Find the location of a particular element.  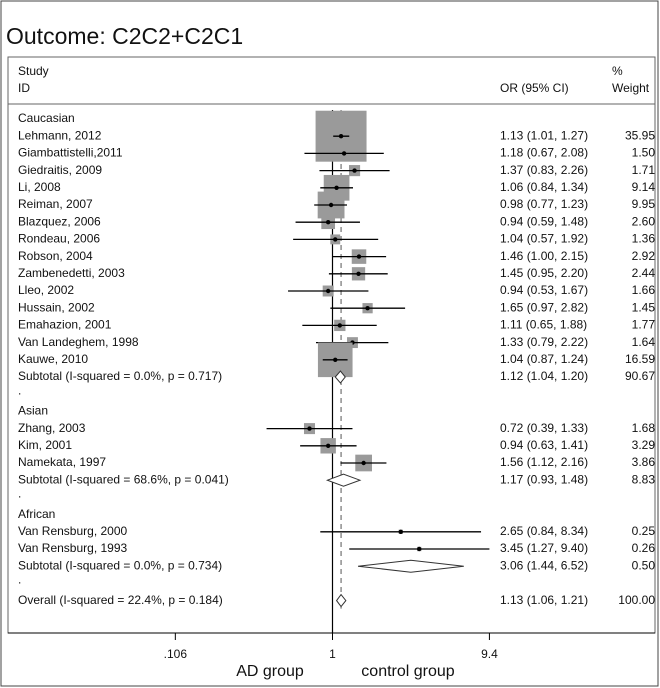

x-tick-label: 9.4 is located at coordinates (489, 654).